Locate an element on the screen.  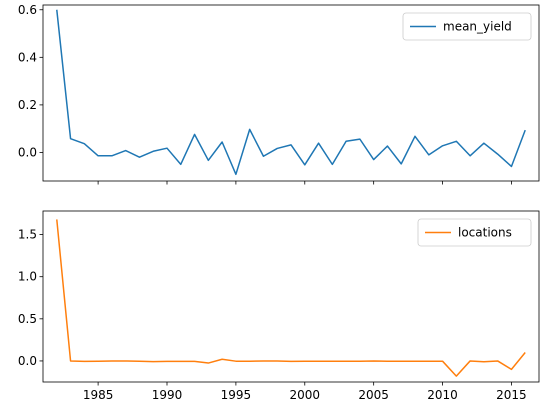
x-tick-label: 1985 is located at coordinates (98, 395).